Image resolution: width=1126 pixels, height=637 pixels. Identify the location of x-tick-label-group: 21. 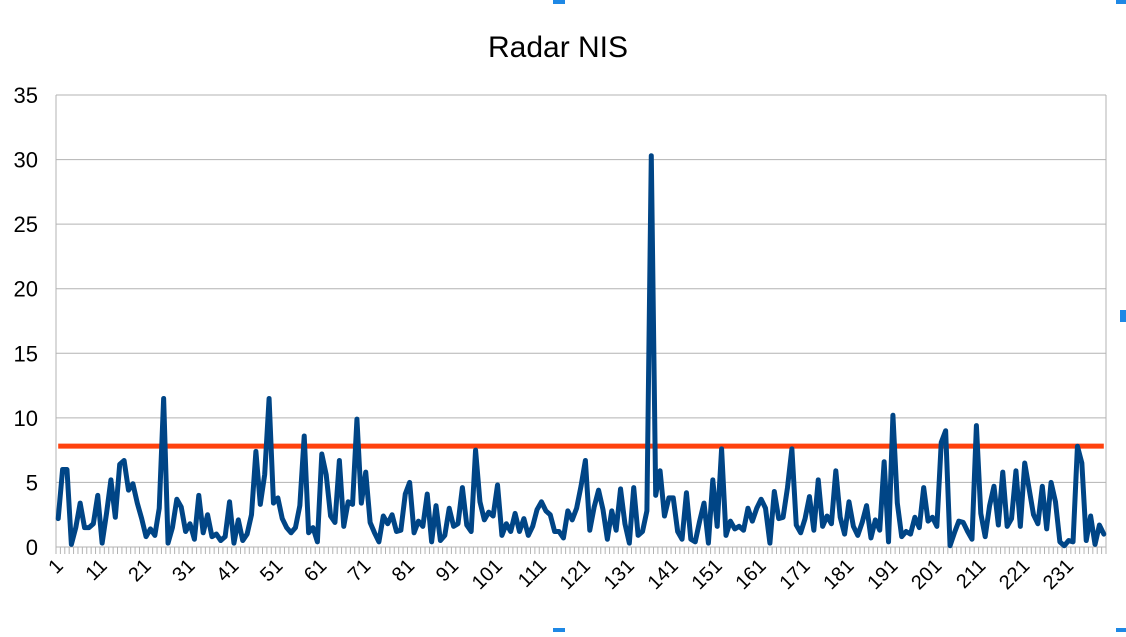
(139, 570).